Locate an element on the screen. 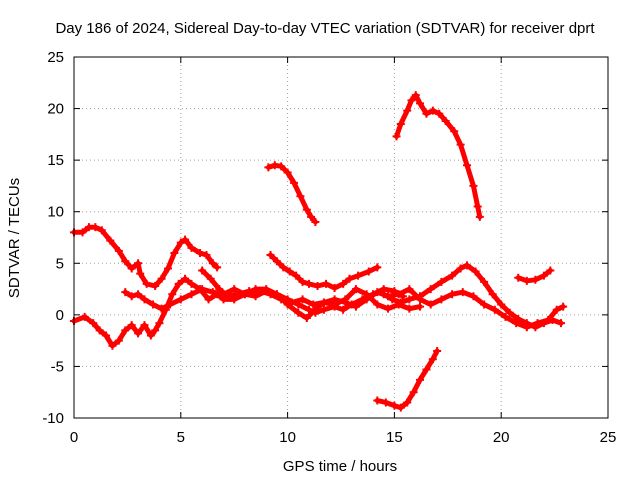  y-tick-label: 10 is located at coordinates (55, 212).